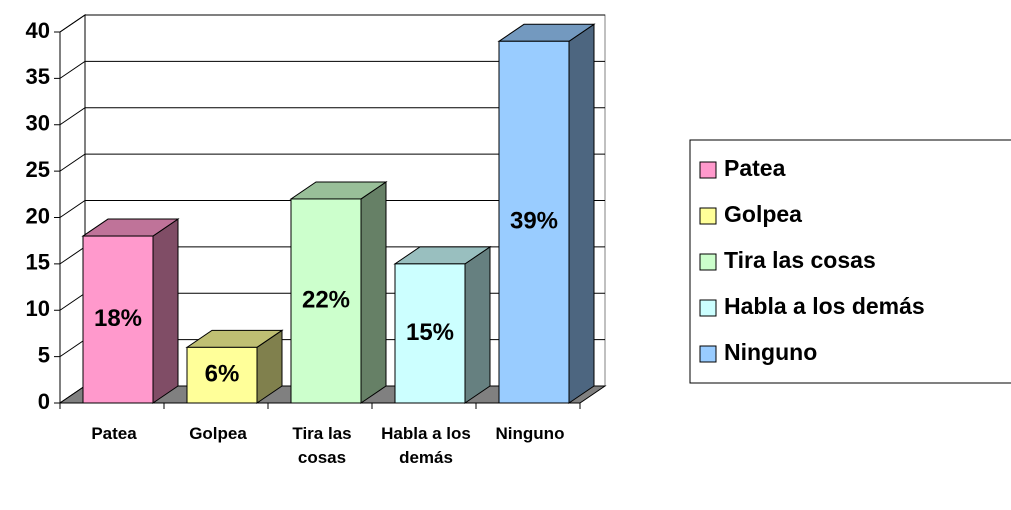 The height and width of the screenshot is (510, 1011). I want to click on legend-label: Golpea, so click(763, 214).